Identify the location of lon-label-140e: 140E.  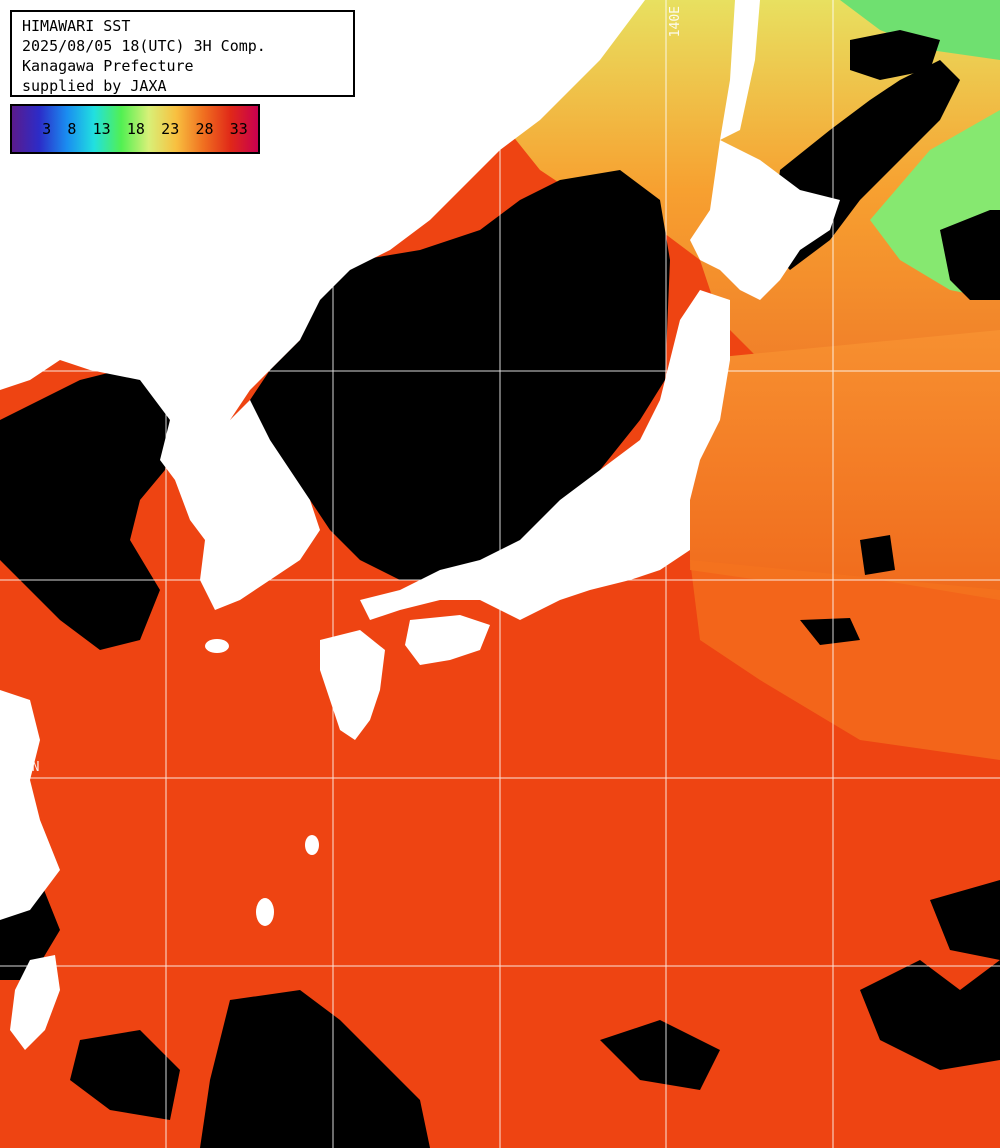
(675, 22).